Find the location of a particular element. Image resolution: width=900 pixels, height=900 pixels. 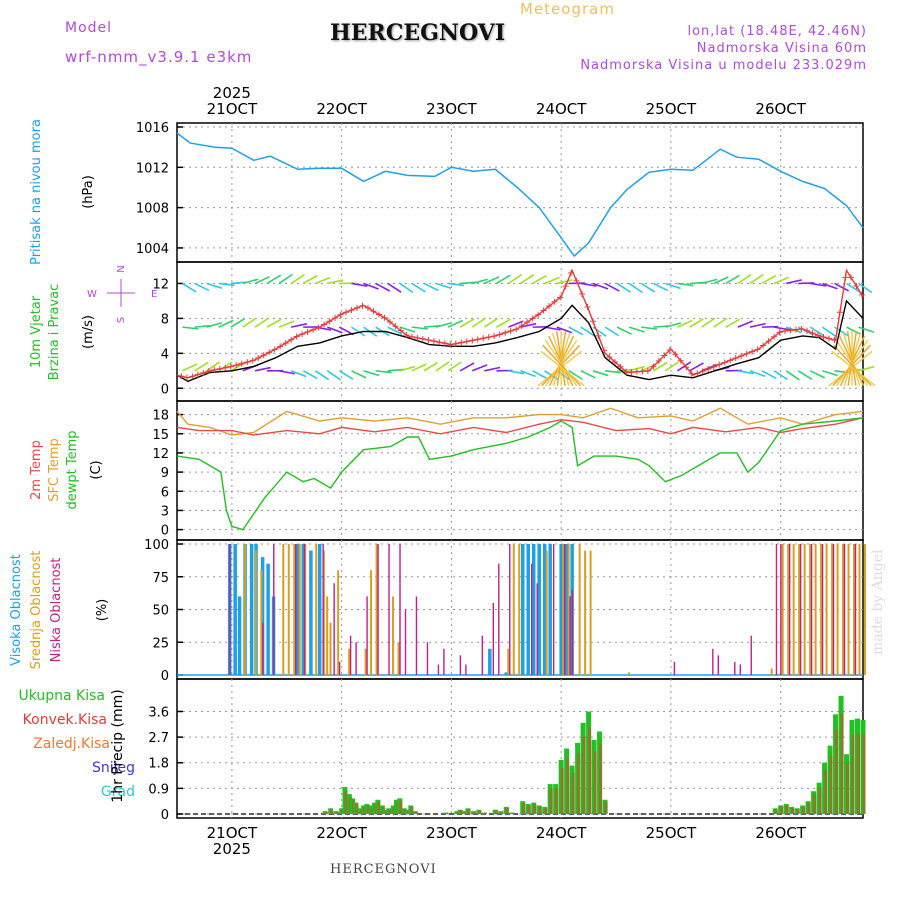

y-tick-label: 4 is located at coordinates (165, 354).